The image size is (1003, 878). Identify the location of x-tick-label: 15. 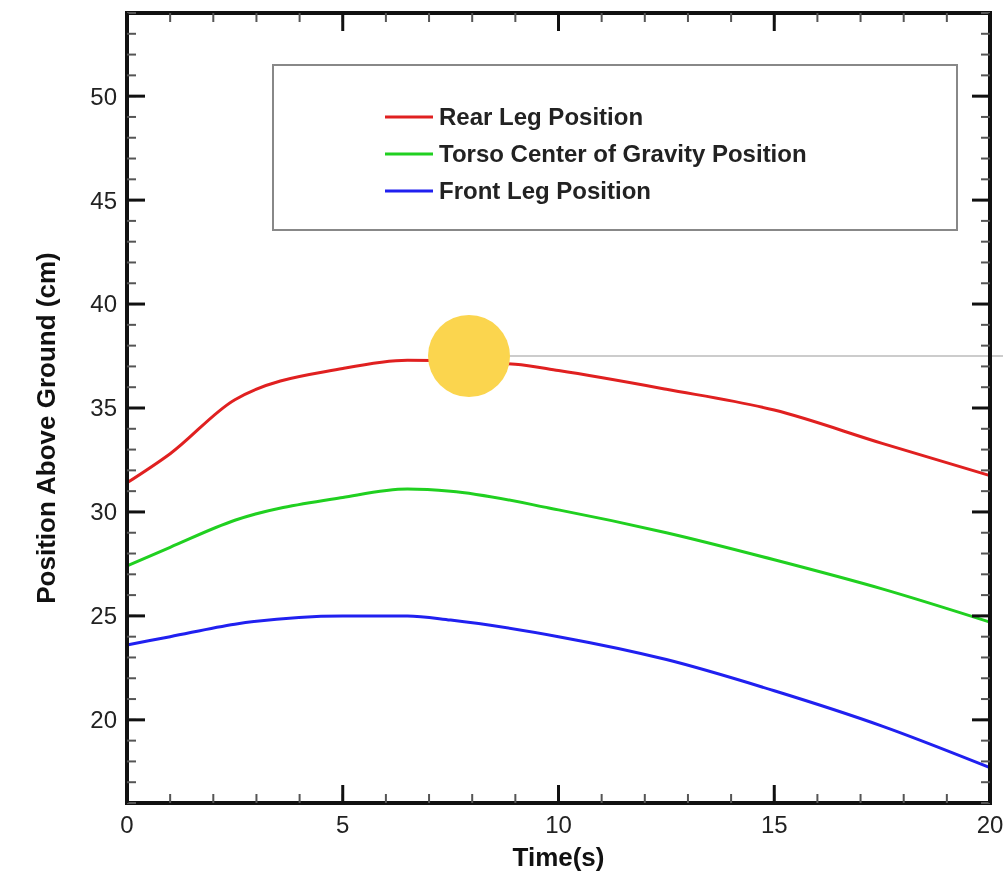
(774, 824).